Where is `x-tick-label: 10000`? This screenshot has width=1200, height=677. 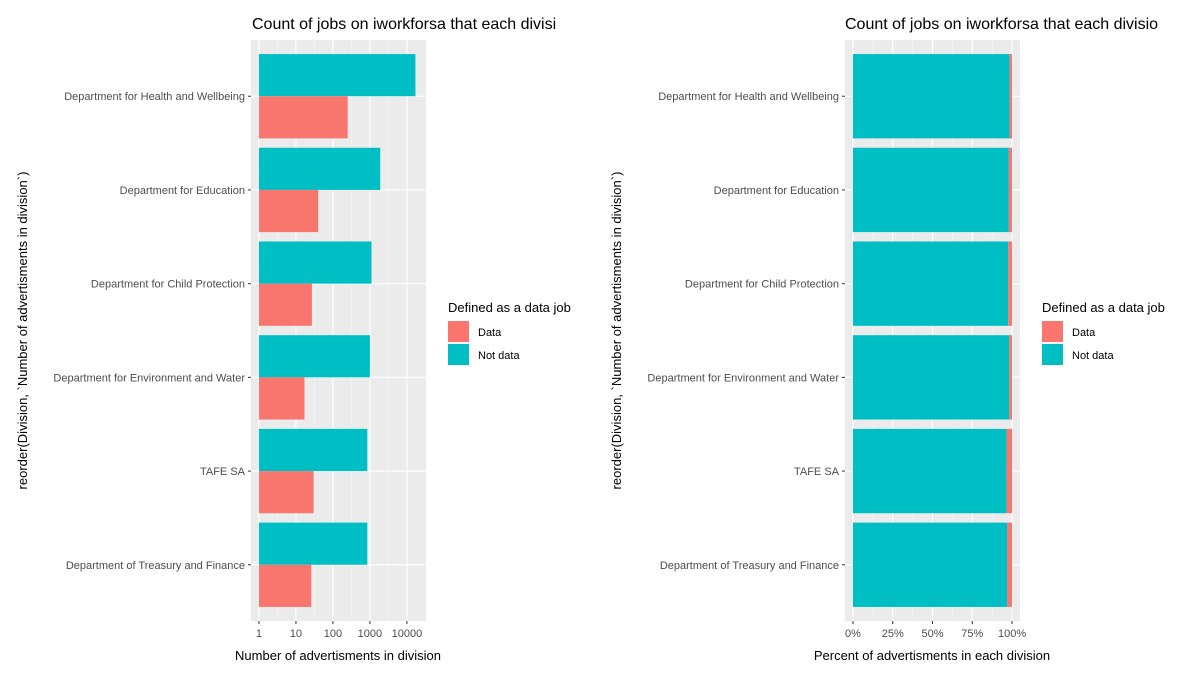
x-tick-label: 10000 is located at coordinates (407, 634).